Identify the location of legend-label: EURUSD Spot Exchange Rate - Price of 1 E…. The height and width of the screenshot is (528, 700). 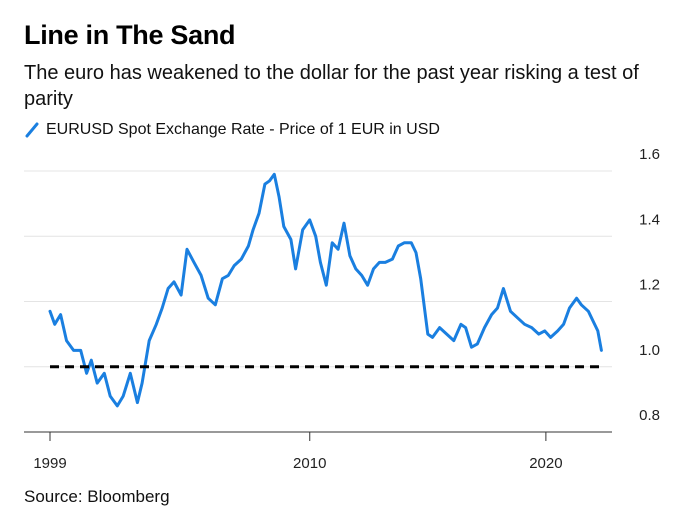
(243, 129).